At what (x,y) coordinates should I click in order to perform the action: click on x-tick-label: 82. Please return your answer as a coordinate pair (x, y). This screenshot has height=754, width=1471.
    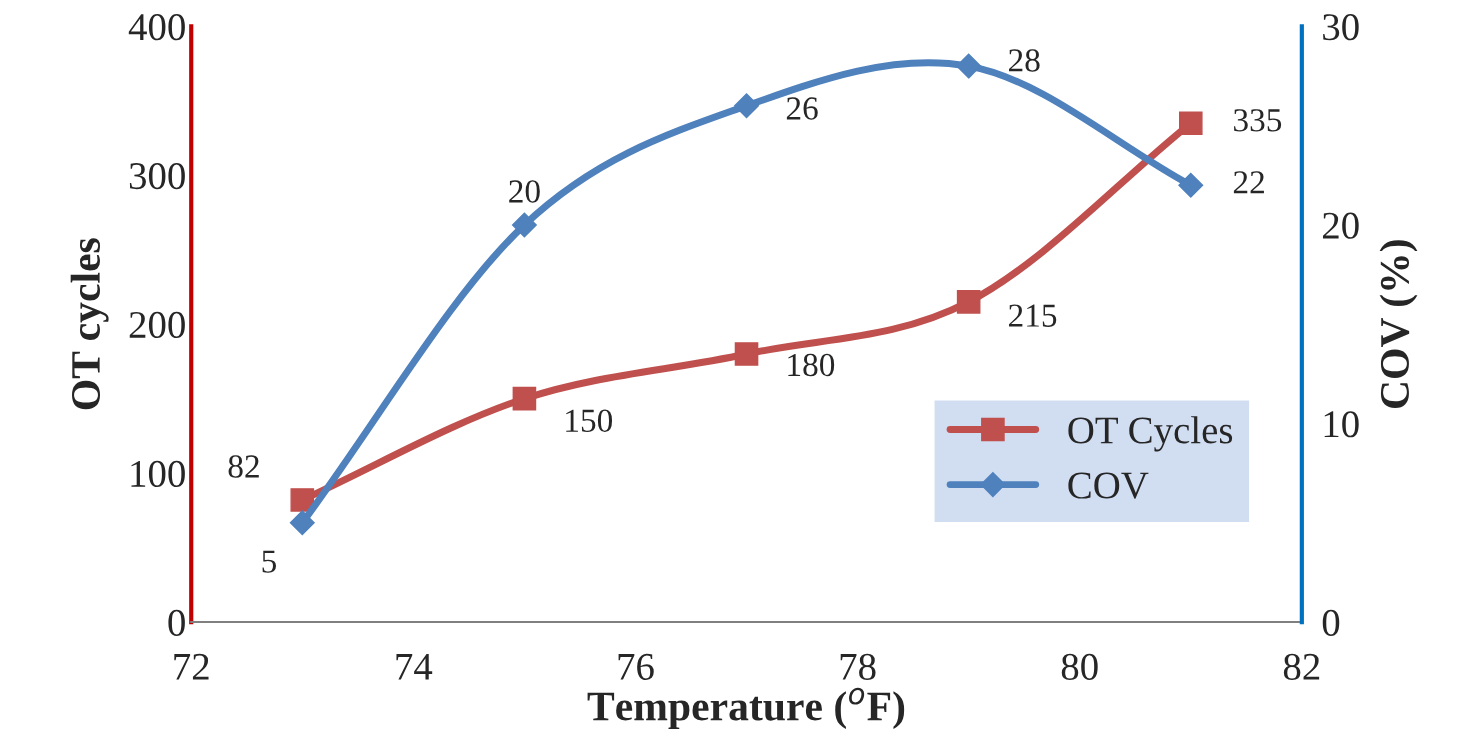
    Looking at the image, I should click on (1301, 666).